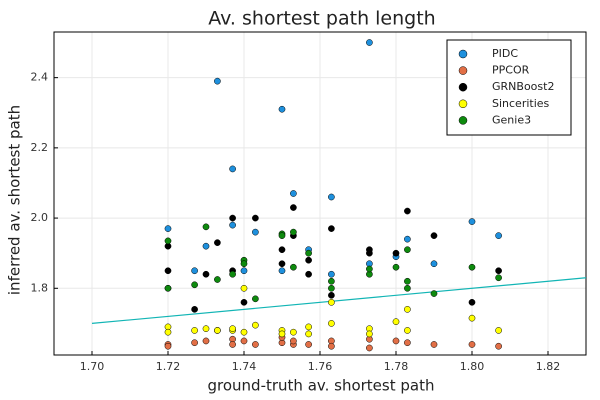 This screenshot has height=400, width=600. Describe the element at coordinates (511, 119) in the screenshot. I see `legend-label: Genie3` at that location.